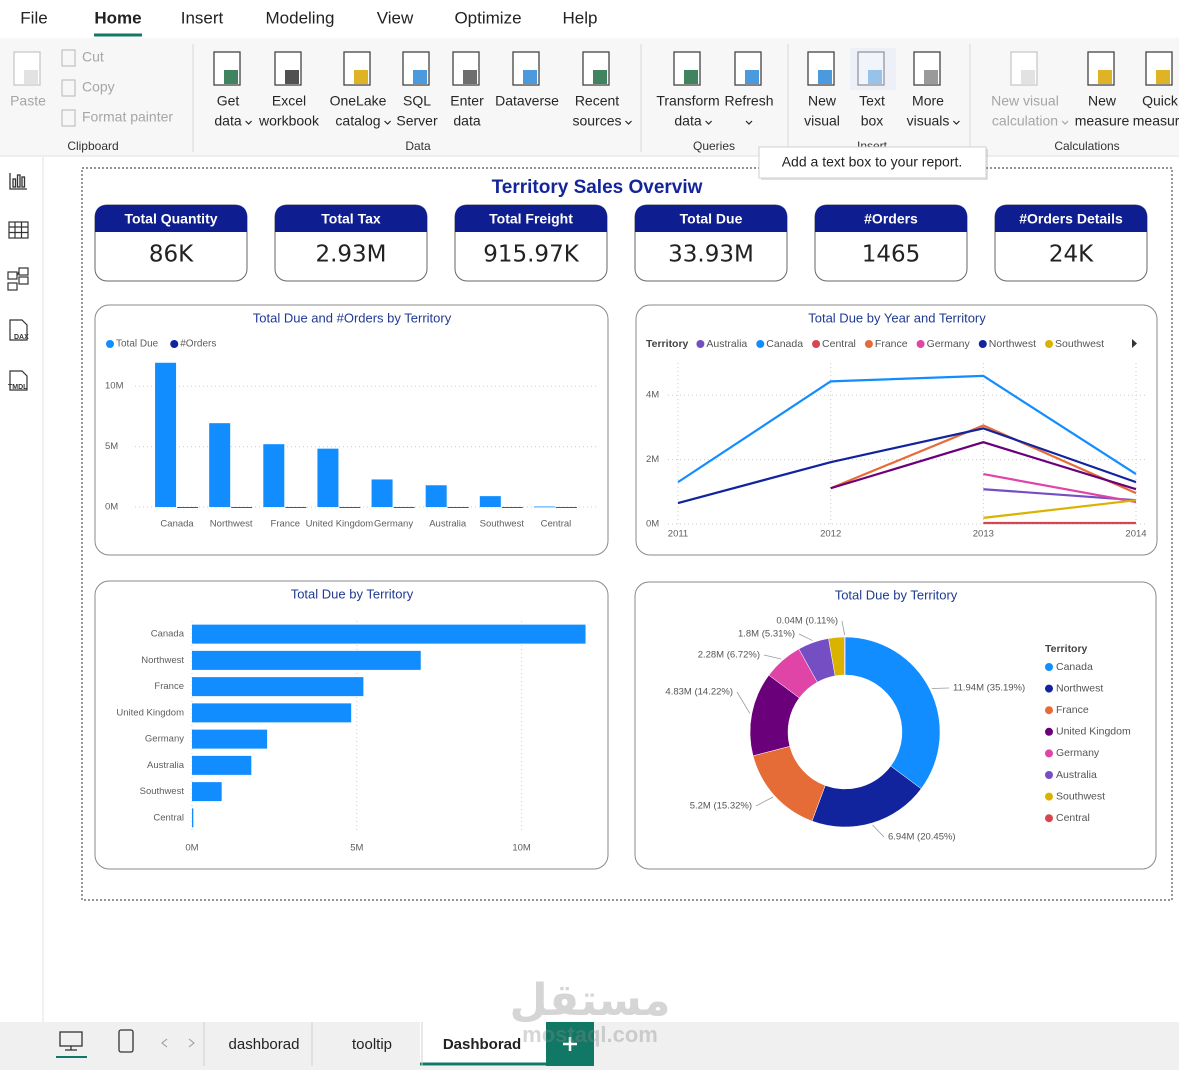  I want to click on kpi-card-value: 915.97K, so click(531, 255).